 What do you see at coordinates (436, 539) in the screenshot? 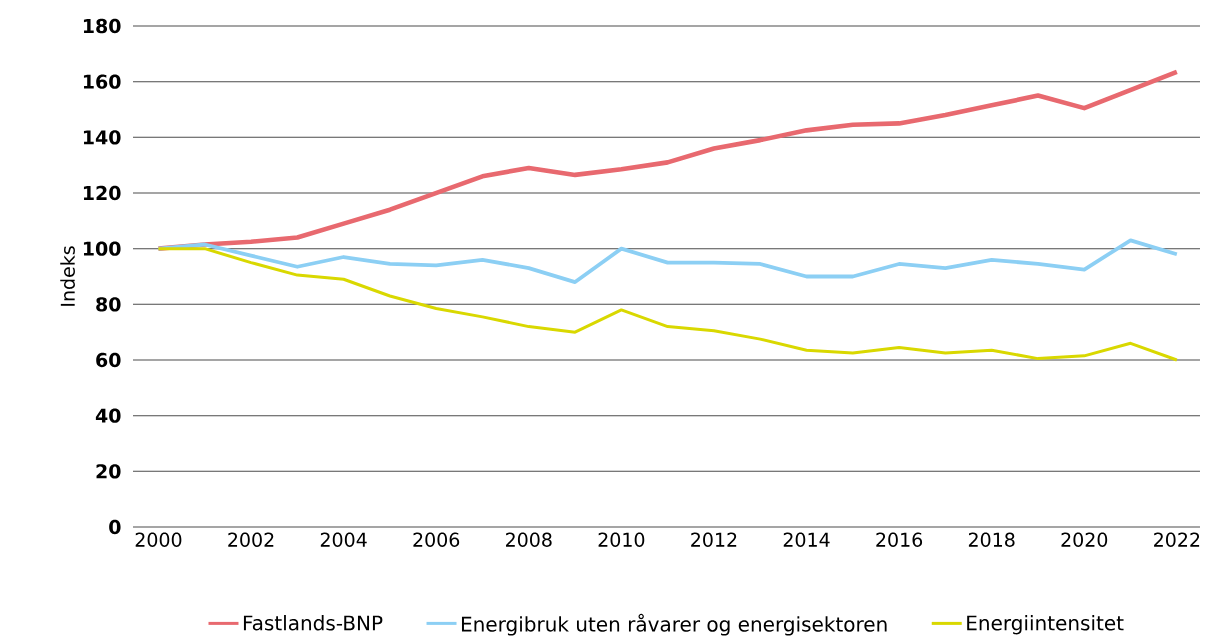
I see `x-tick-label: 2006` at bounding box center [436, 539].